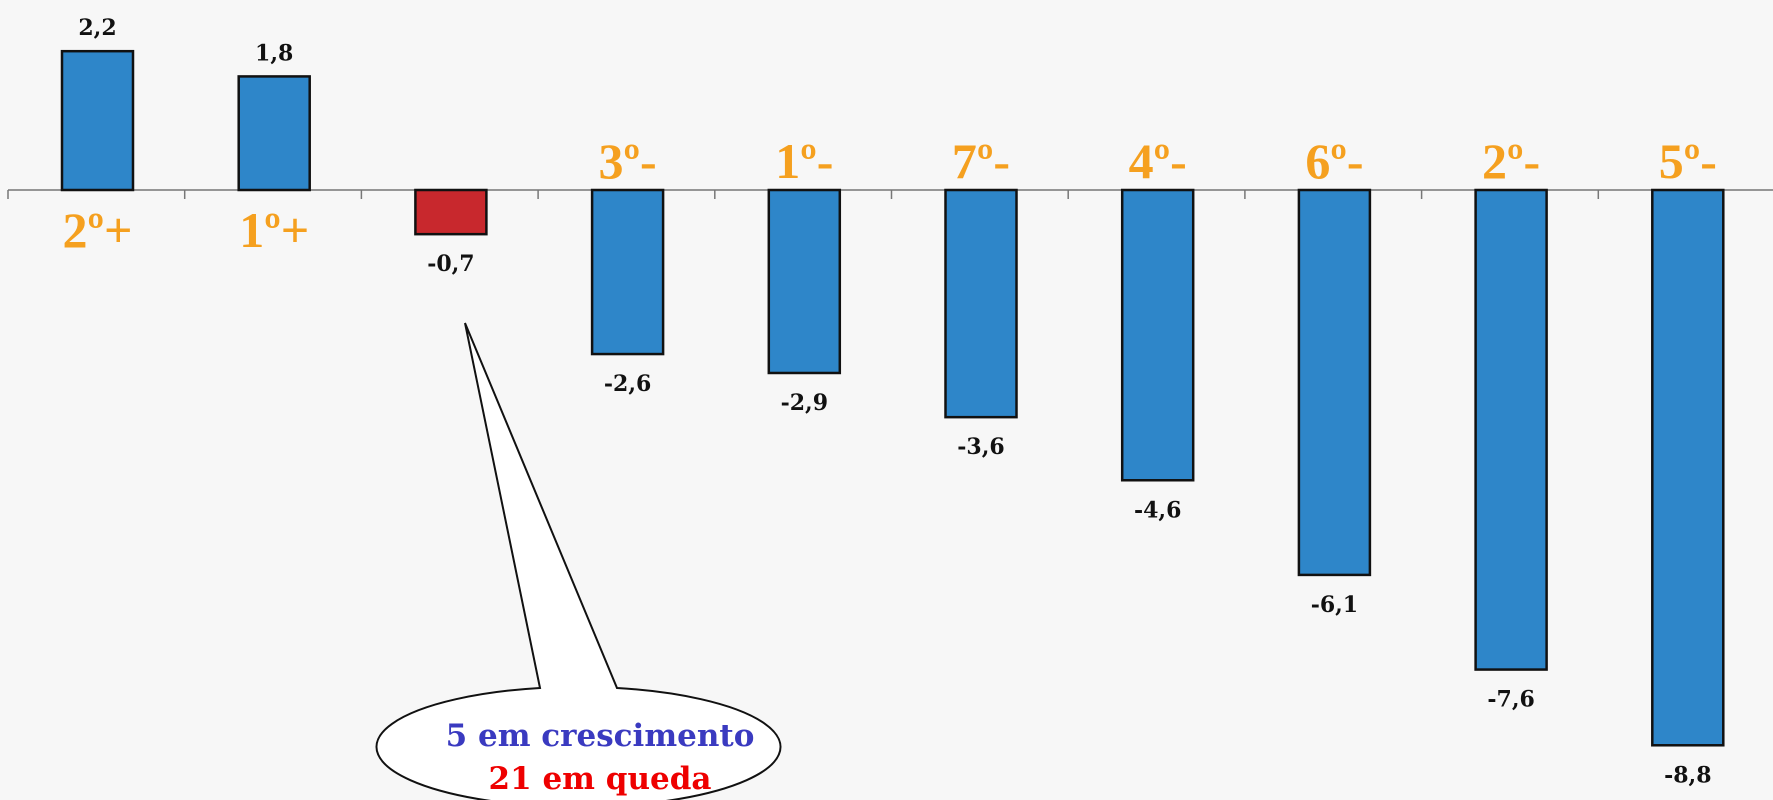 The image size is (1773, 800). What do you see at coordinates (981, 161) in the screenshot?
I see `category-label: 7º-` at bounding box center [981, 161].